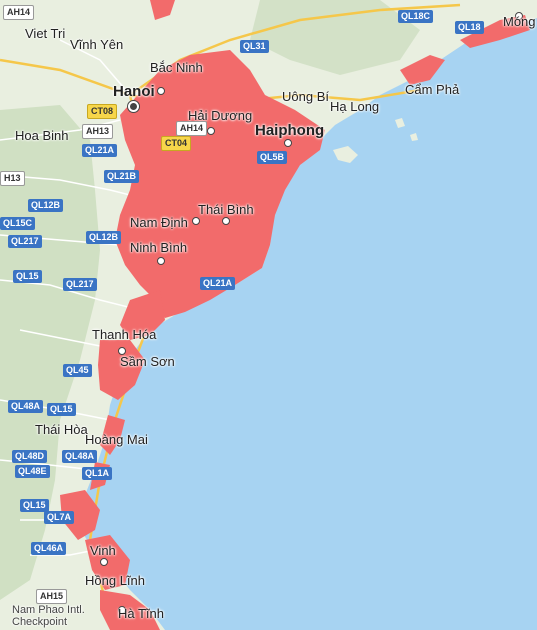 This screenshot has width=537, height=630. What do you see at coordinates (12, 178) in the screenshot?
I see `road-shield: H13` at bounding box center [12, 178].